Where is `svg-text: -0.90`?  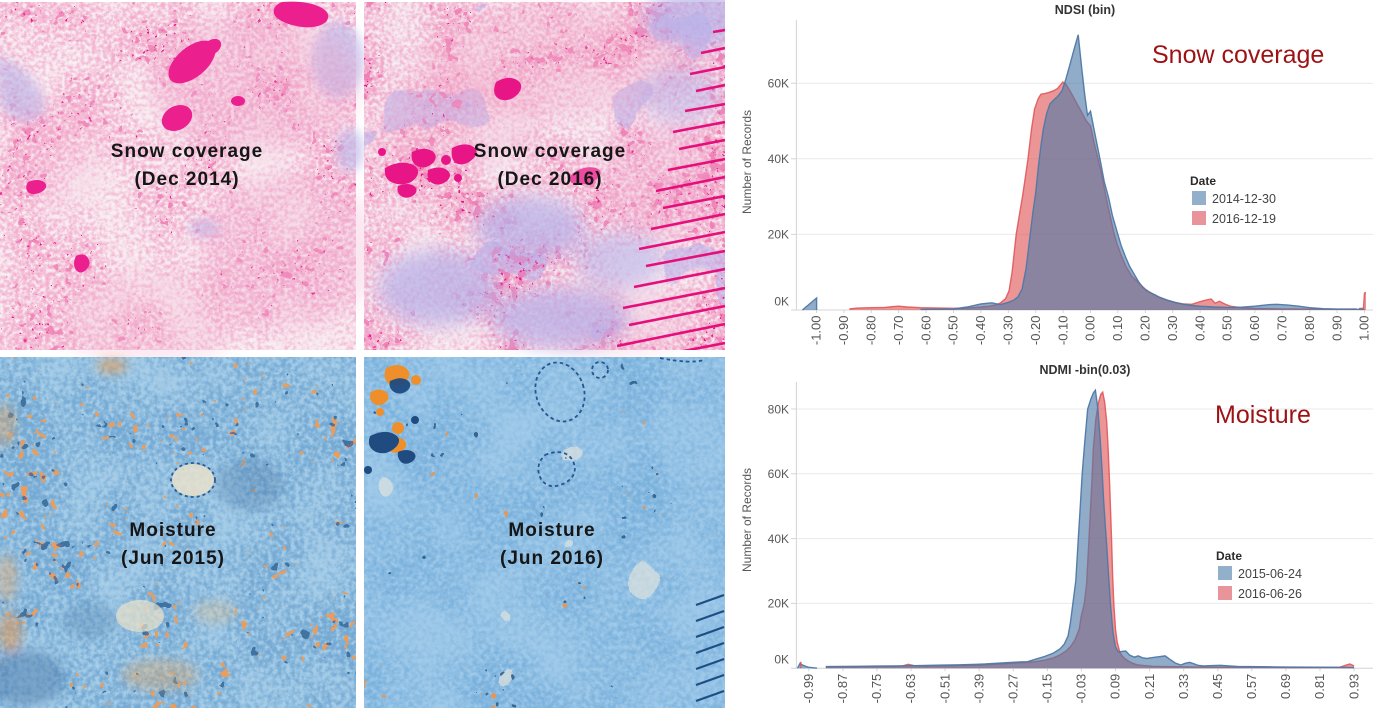
svg-text: -0.90 is located at coordinates (843, 331).